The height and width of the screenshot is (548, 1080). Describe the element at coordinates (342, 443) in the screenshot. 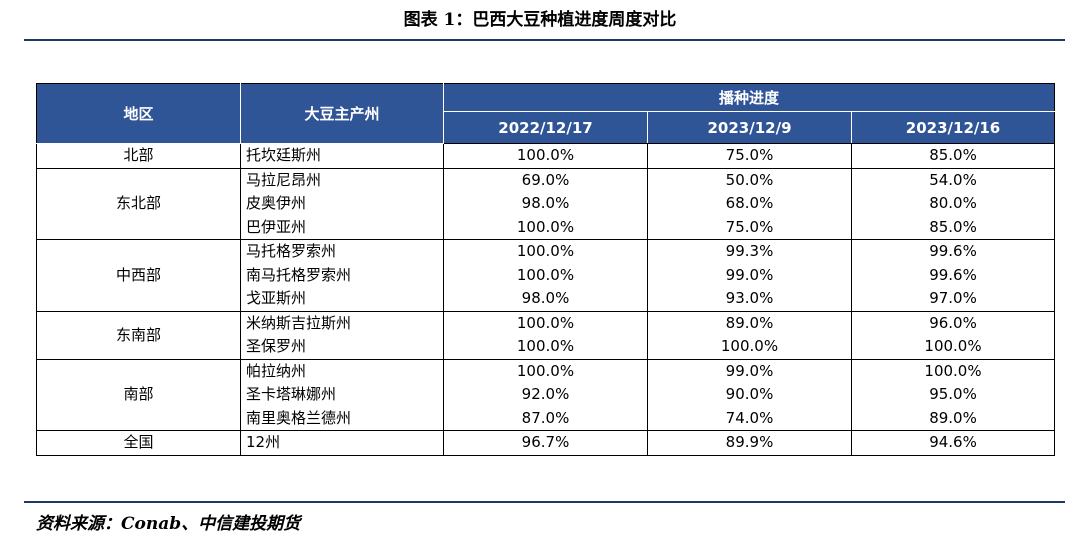

I see `province-cell: 12州` at that location.